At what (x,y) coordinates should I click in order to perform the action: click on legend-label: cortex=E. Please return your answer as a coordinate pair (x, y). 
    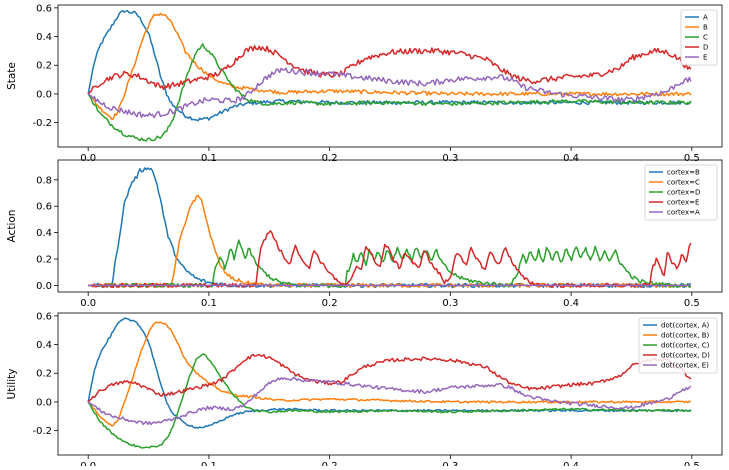
    Looking at the image, I should click on (683, 203).